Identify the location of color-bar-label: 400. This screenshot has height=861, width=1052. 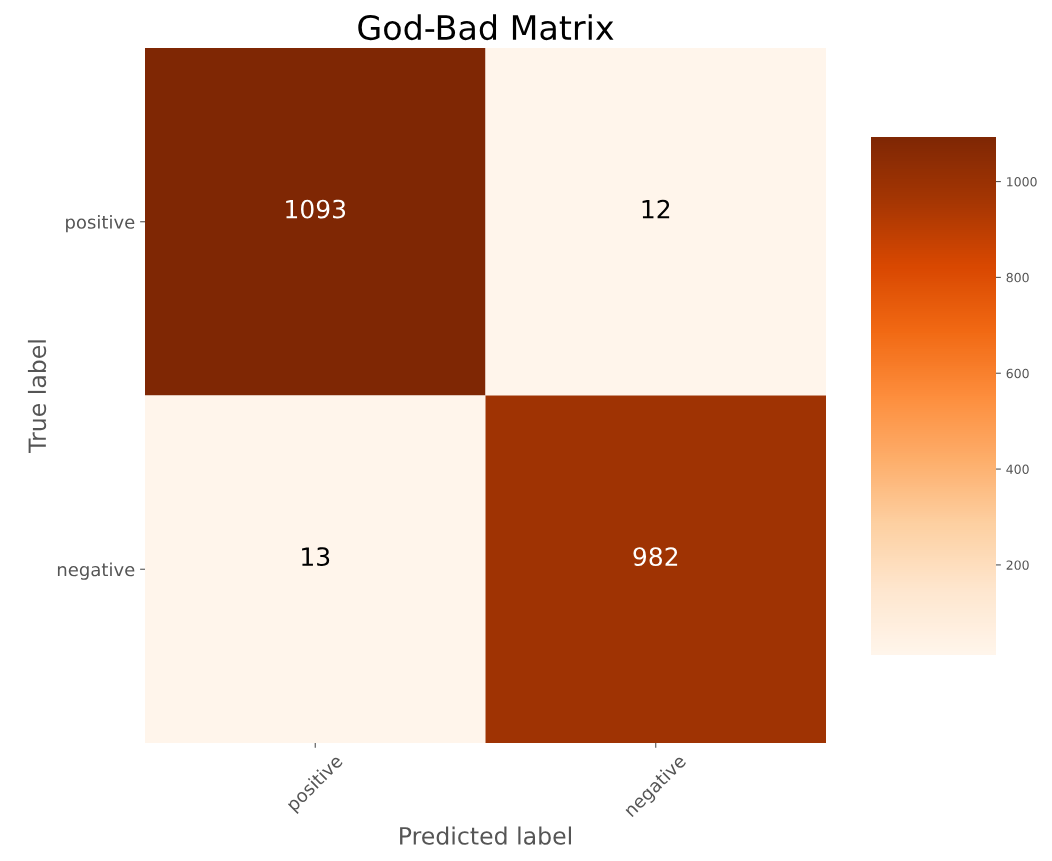
(1017, 469).